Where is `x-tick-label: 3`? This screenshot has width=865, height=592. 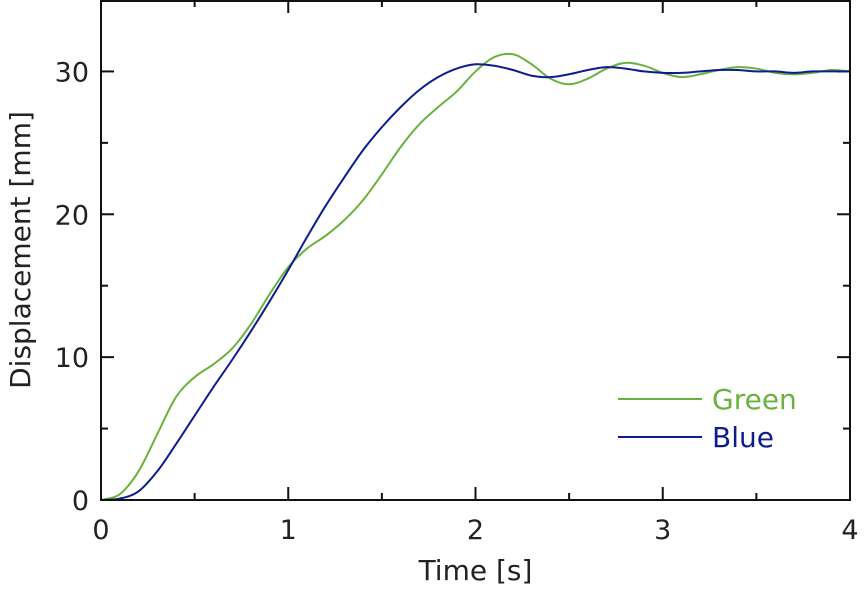 x-tick-label: 3 is located at coordinates (662, 530).